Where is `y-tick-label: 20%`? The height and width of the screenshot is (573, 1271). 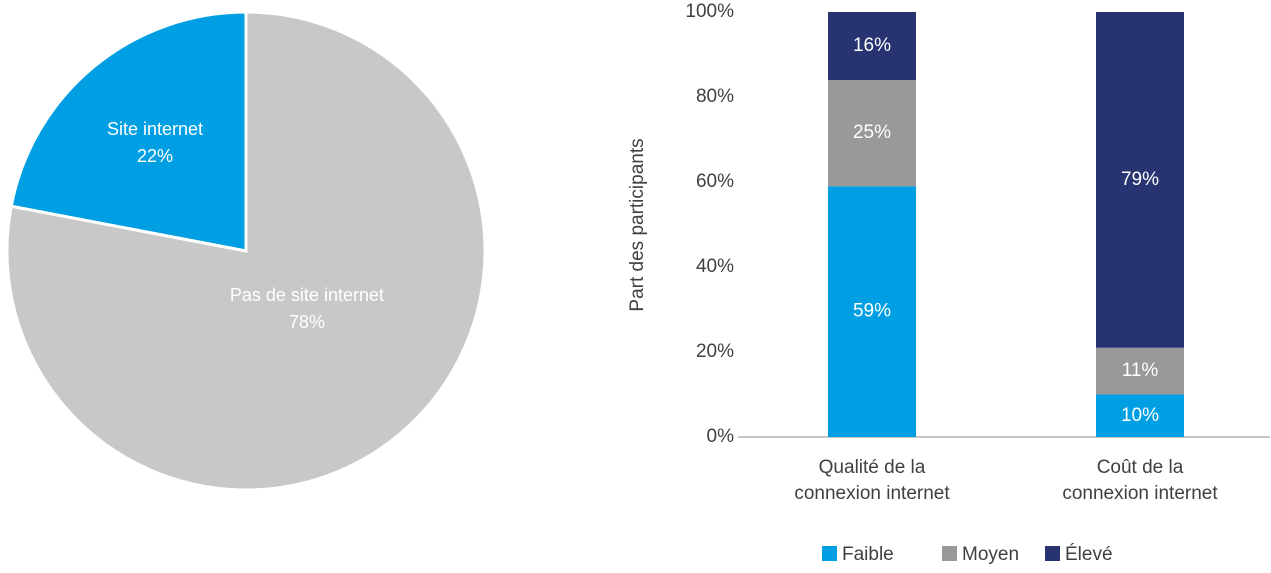
y-tick-label: 20% is located at coordinates (715, 351).